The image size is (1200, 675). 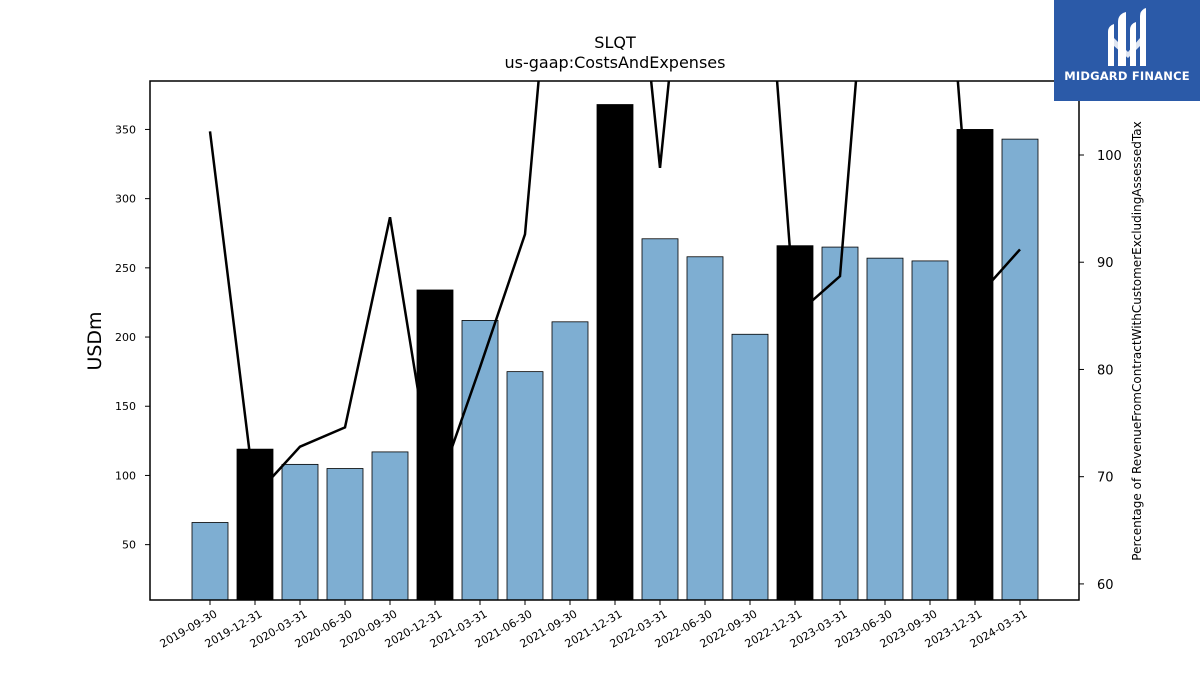 I want to click on y2-tick-label: 100, so click(x=1109, y=156).